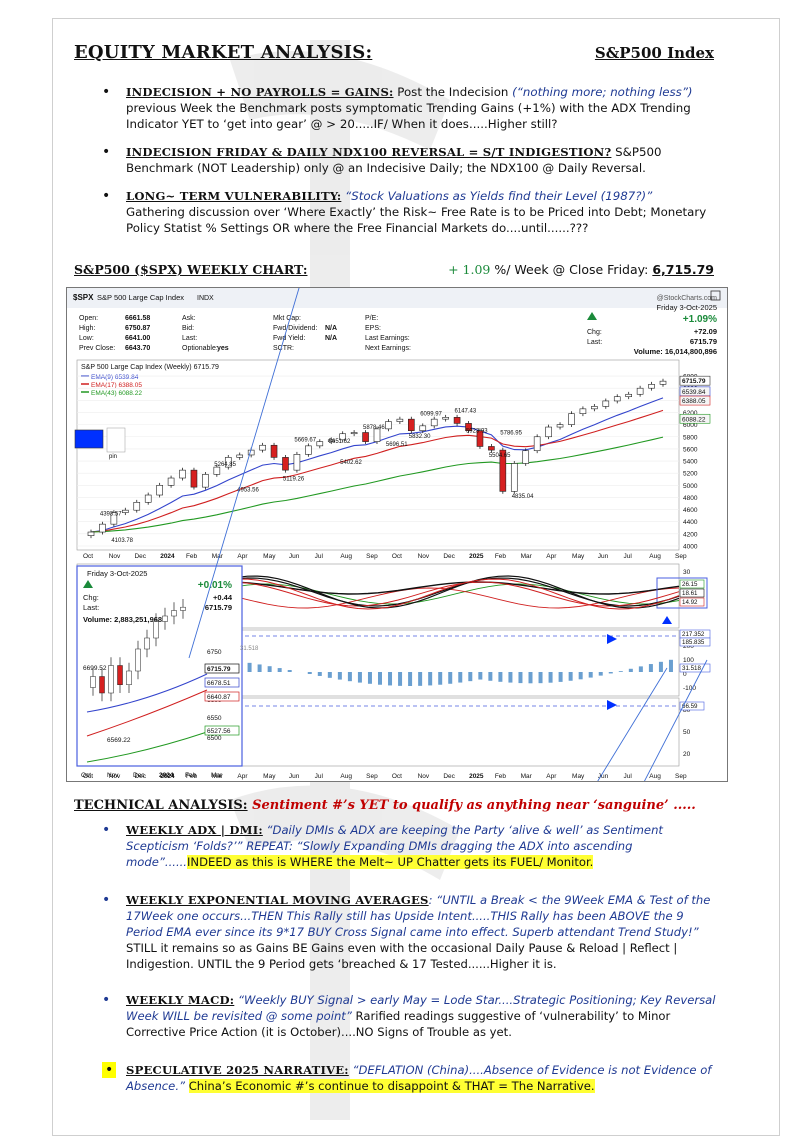 The height and width of the screenshot is (1142, 790). I want to click on color-swatch, so click(89, 439).